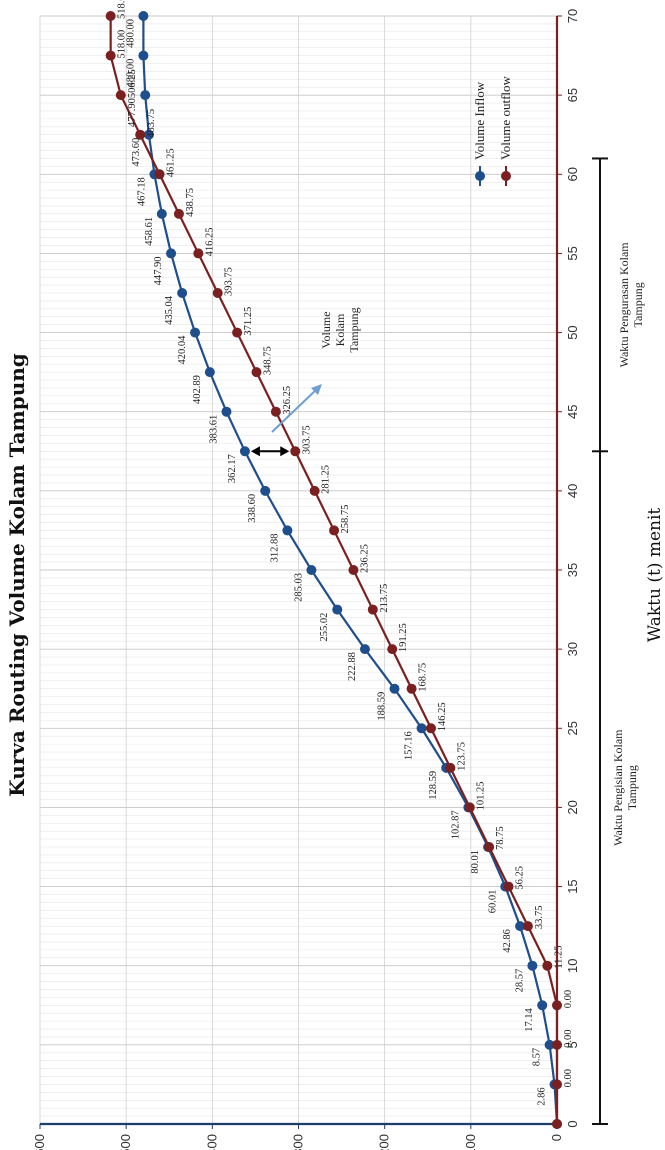  What do you see at coordinates (572, 570) in the screenshot?
I see `time-tick-label: 35` at bounding box center [572, 570].